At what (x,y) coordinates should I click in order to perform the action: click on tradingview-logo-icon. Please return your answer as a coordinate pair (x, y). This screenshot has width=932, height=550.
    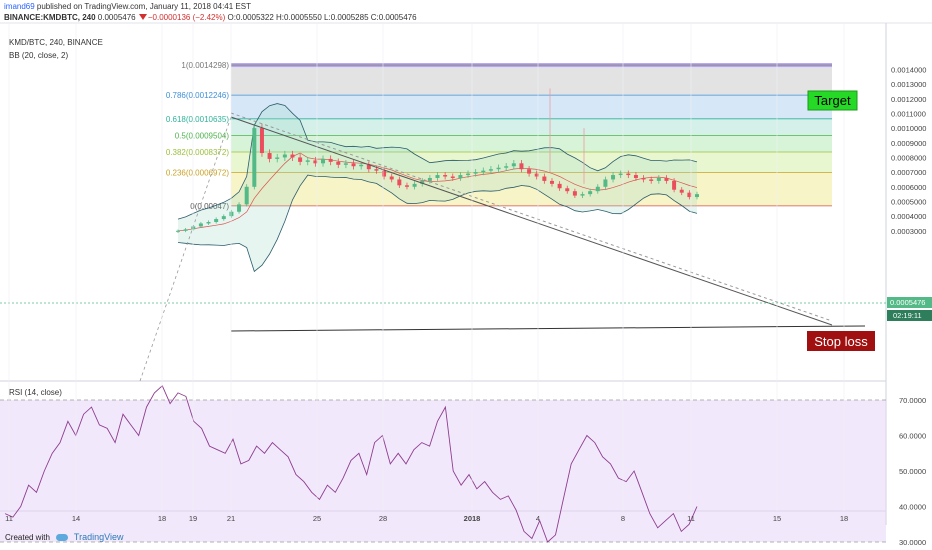
    Looking at the image, I should click on (61, 537).